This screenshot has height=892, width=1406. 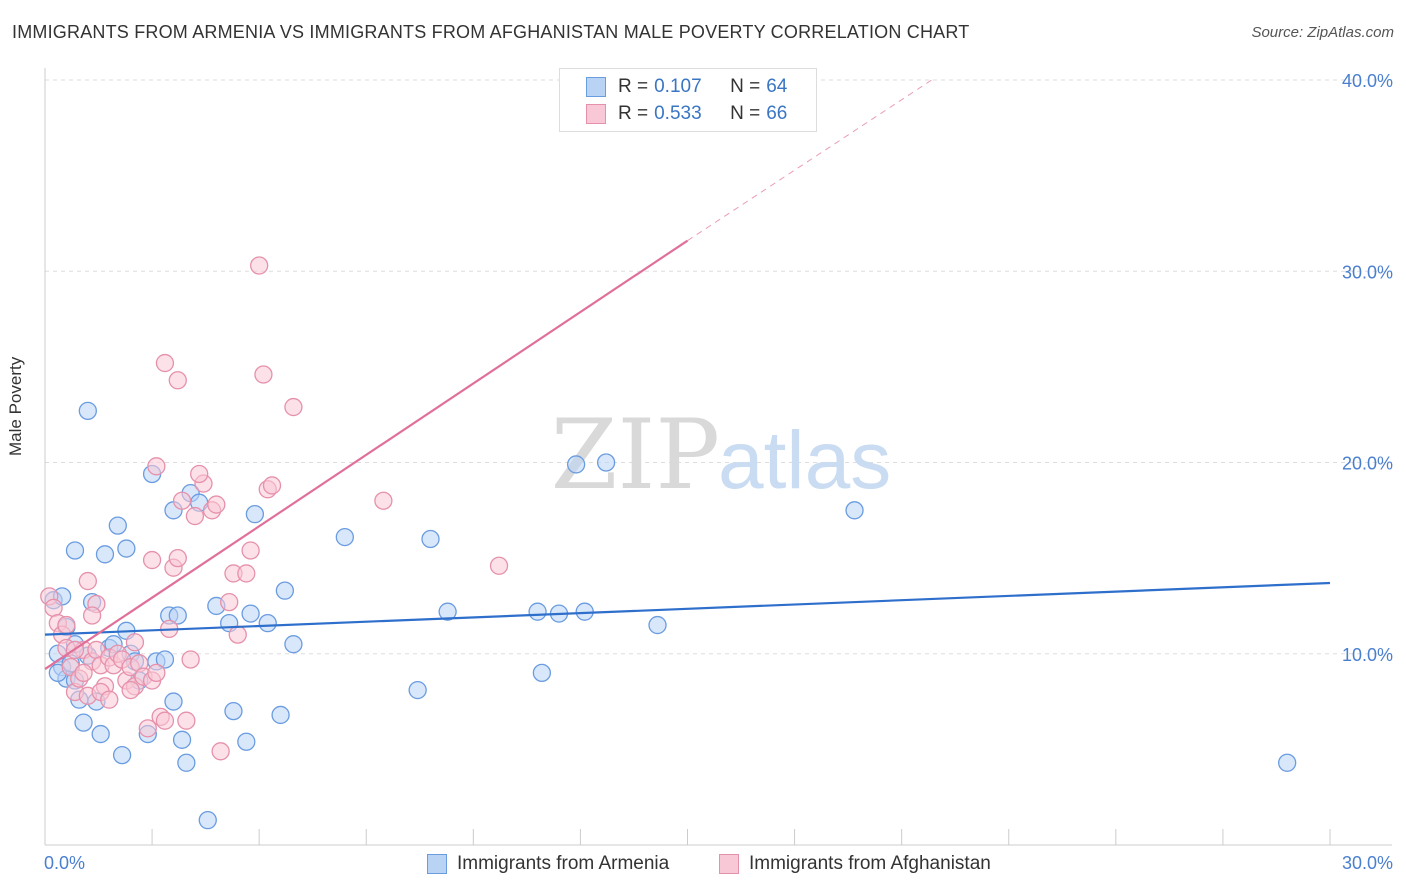 I want to click on watermark-zip: ZIP, so click(x=635, y=455).